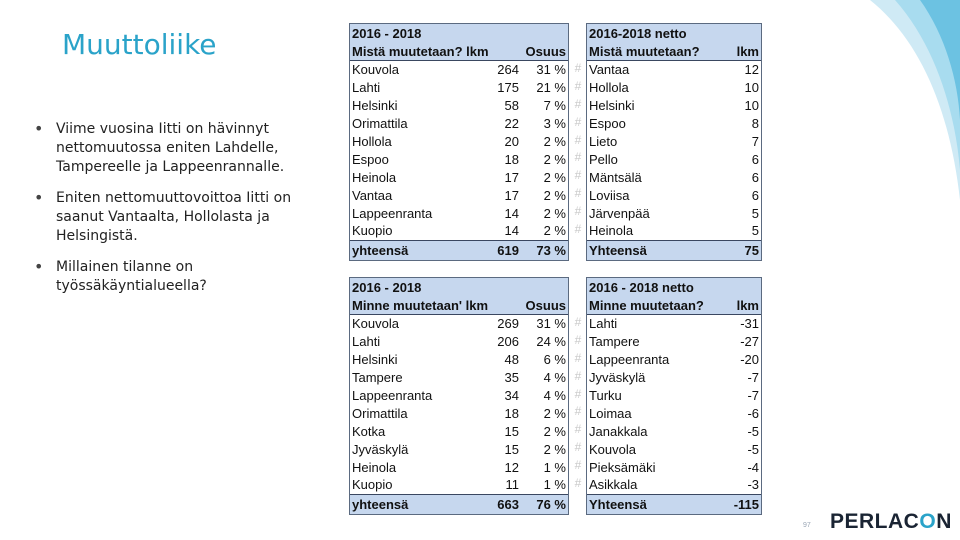  What do you see at coordinates (753, 378) in the screenshot?
I see `move-count: -7` at bounding box center [753, 378].